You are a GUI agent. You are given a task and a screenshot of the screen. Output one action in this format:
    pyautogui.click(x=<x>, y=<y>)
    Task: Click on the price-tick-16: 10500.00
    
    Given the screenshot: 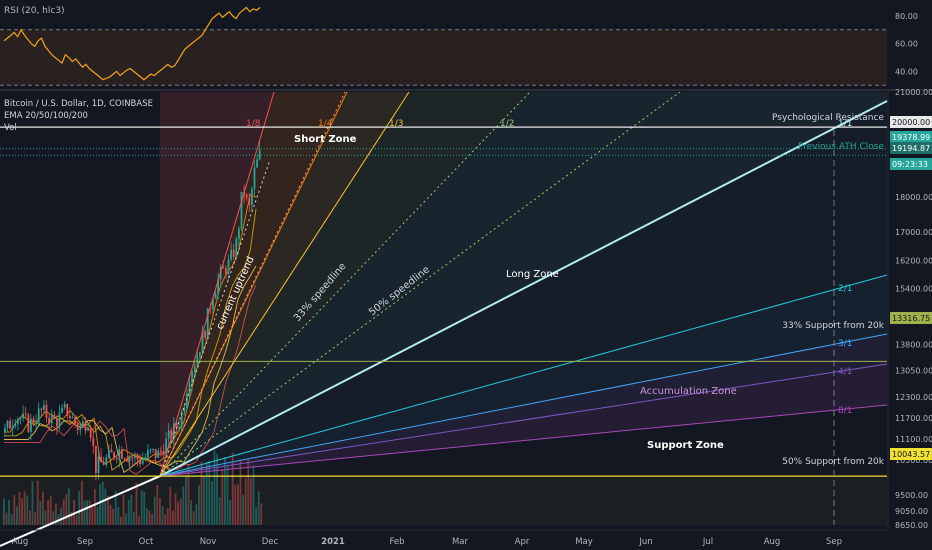 What is the action you would take?
    pyautogui.click(x=913, y=460)
    